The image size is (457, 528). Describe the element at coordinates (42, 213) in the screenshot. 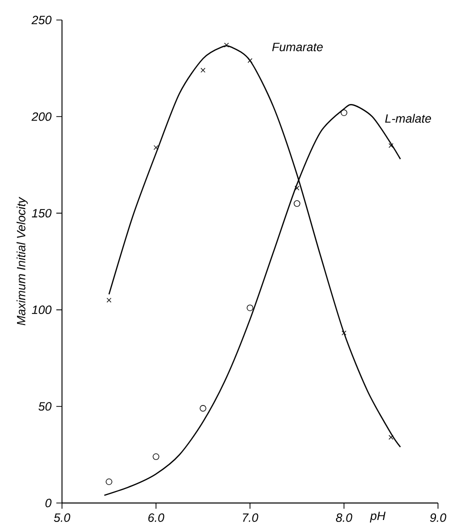

I see `y-tick-label: 150` at that location.